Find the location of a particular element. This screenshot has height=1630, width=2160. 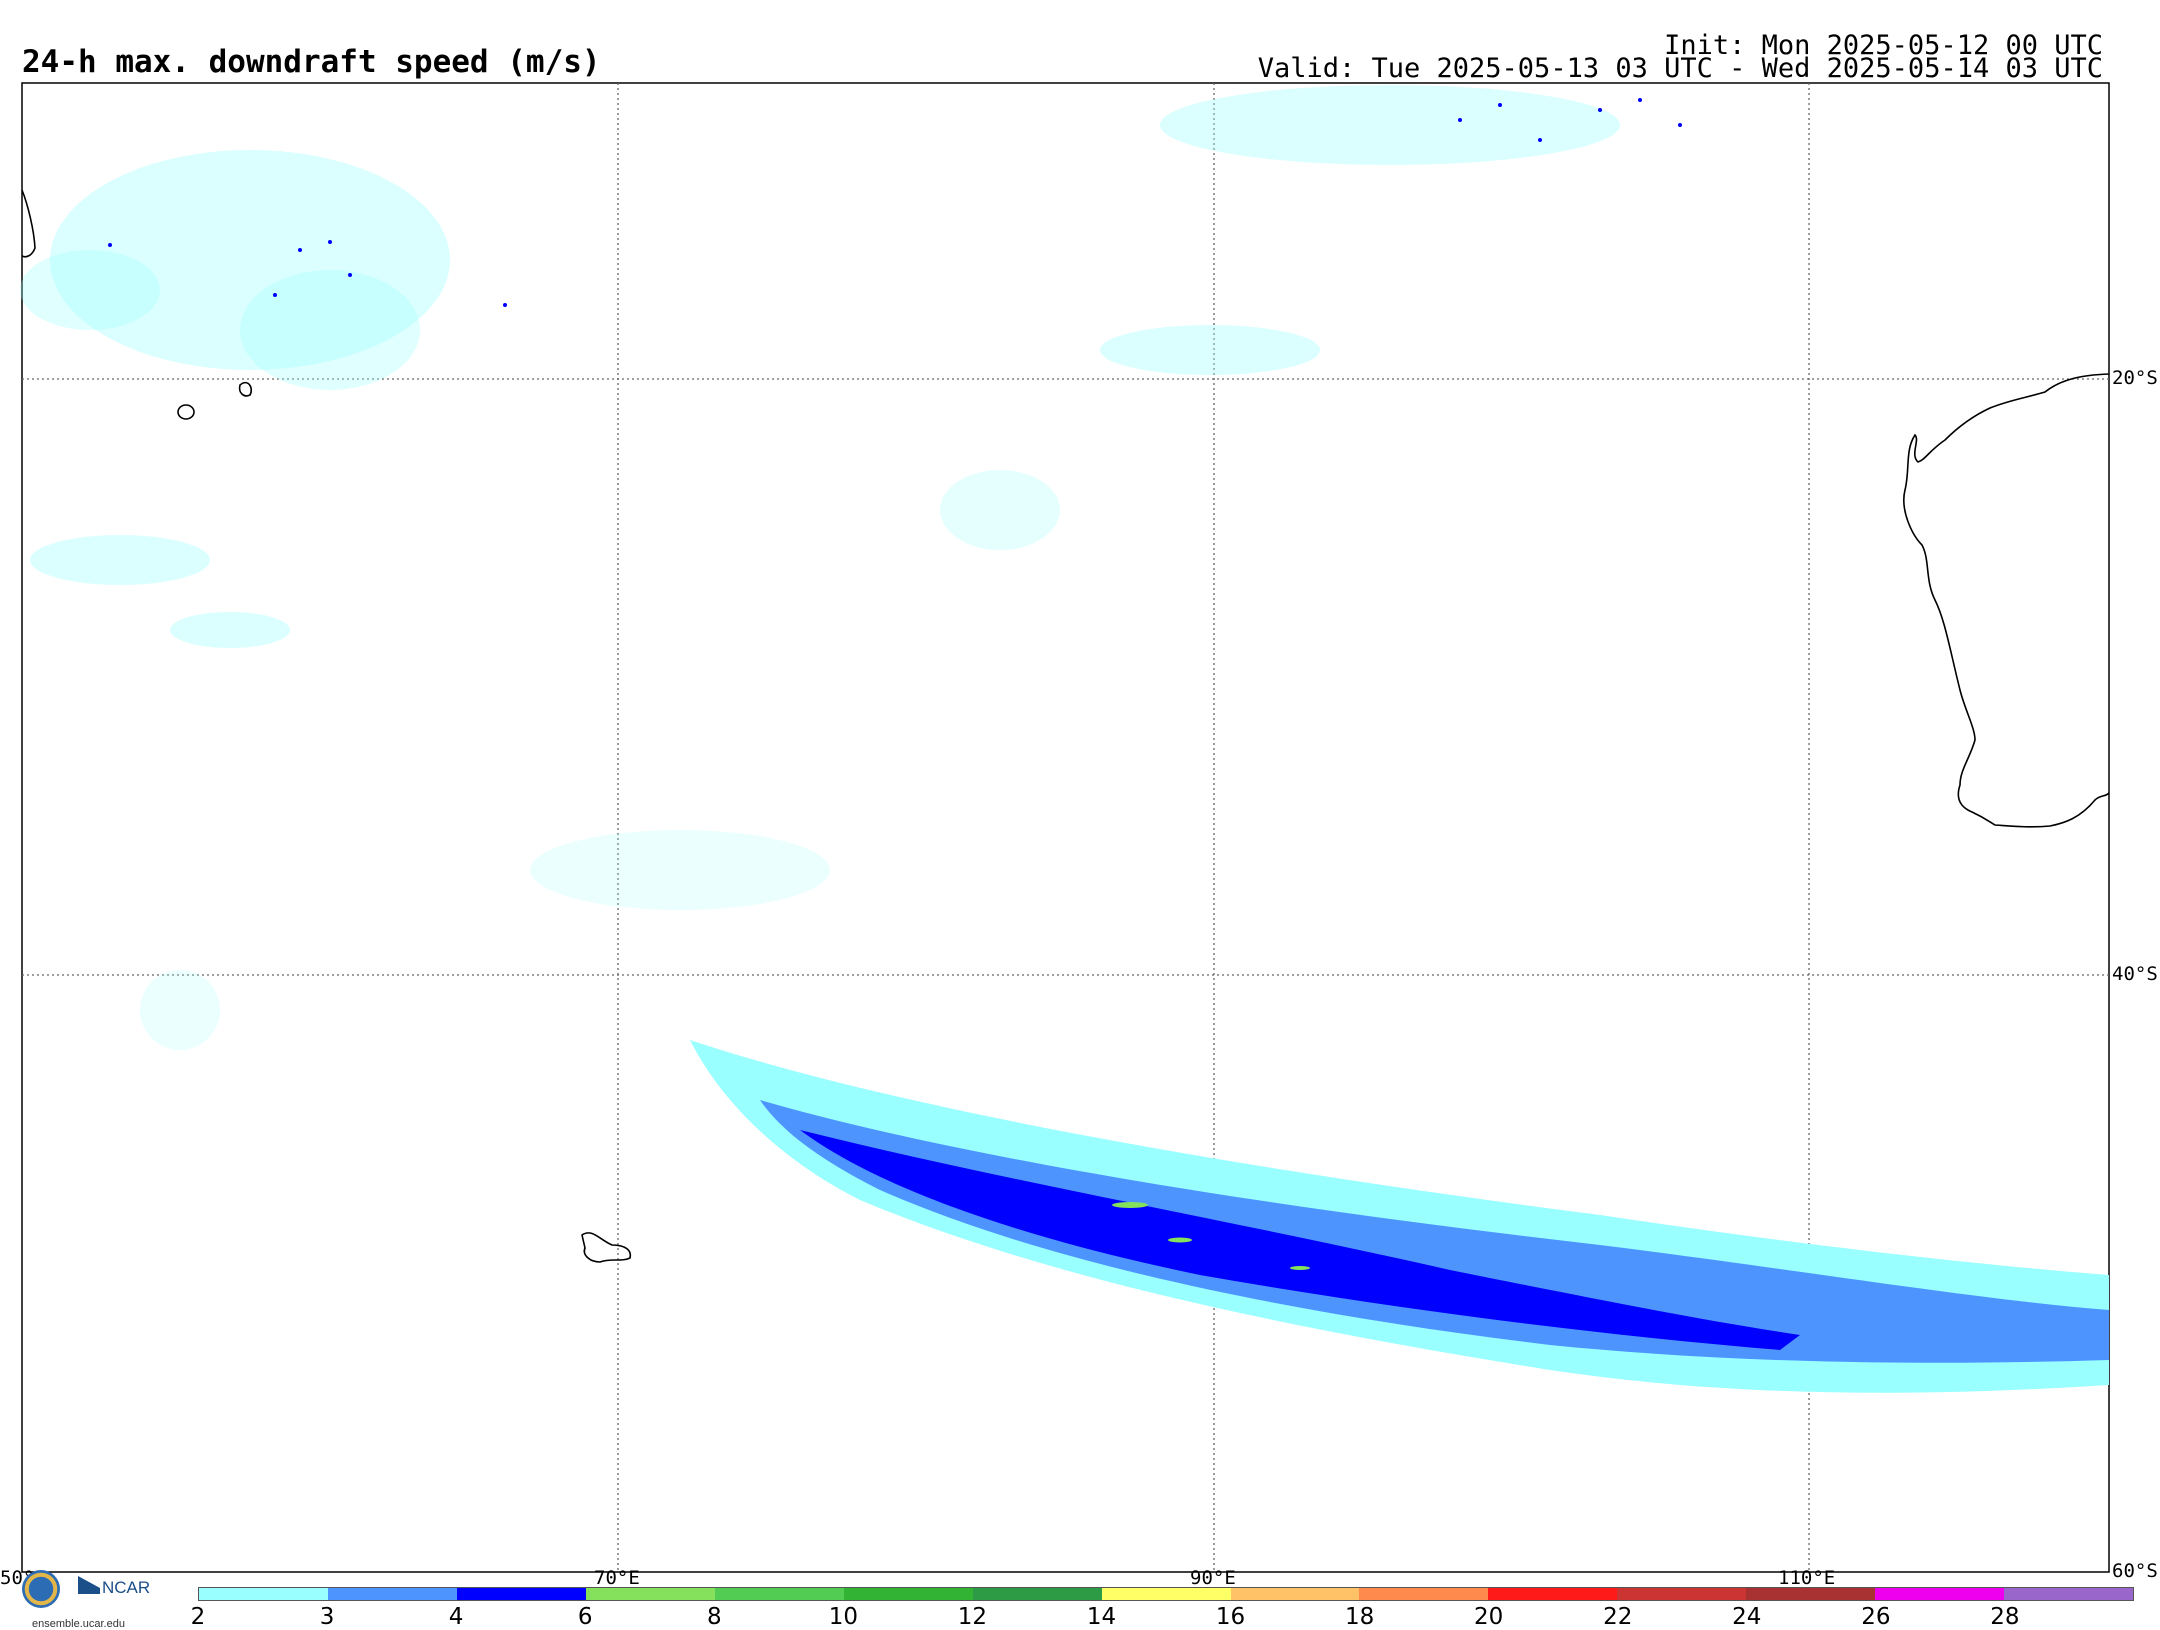

colorbar-tick-label: 8 is located at coordinates (714, 1617).